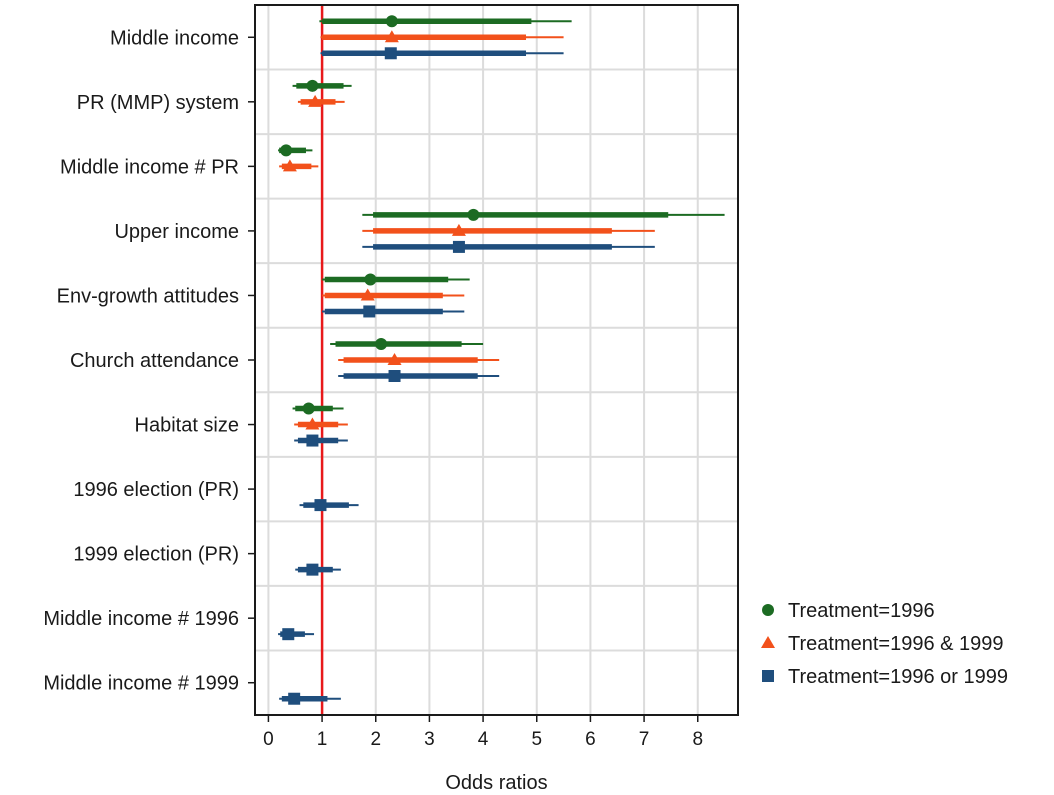 The image size is (1054, 795). What do you see at coordinates (154, 361) in the screenshot?
I see `category-label: Church attendance` at bounding box center [154, 361].